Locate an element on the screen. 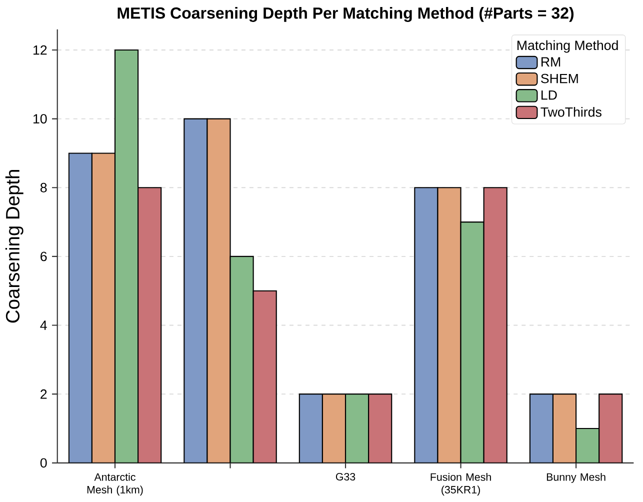 Image resolution: width=643 pixels, height=502 pixels. legend-title: Matching Method is located at coordinates (567, 46).